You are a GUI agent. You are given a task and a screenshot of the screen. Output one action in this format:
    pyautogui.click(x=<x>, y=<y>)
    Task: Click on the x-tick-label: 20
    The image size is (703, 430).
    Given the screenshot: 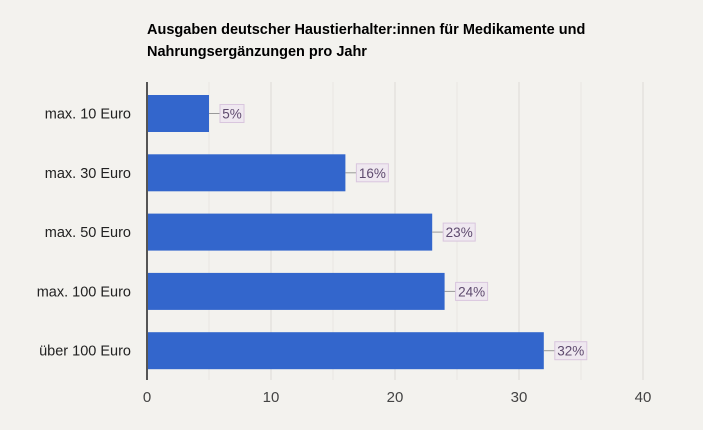 What is the action you would take?
    pyautogui.click(x=395, y=397)
    